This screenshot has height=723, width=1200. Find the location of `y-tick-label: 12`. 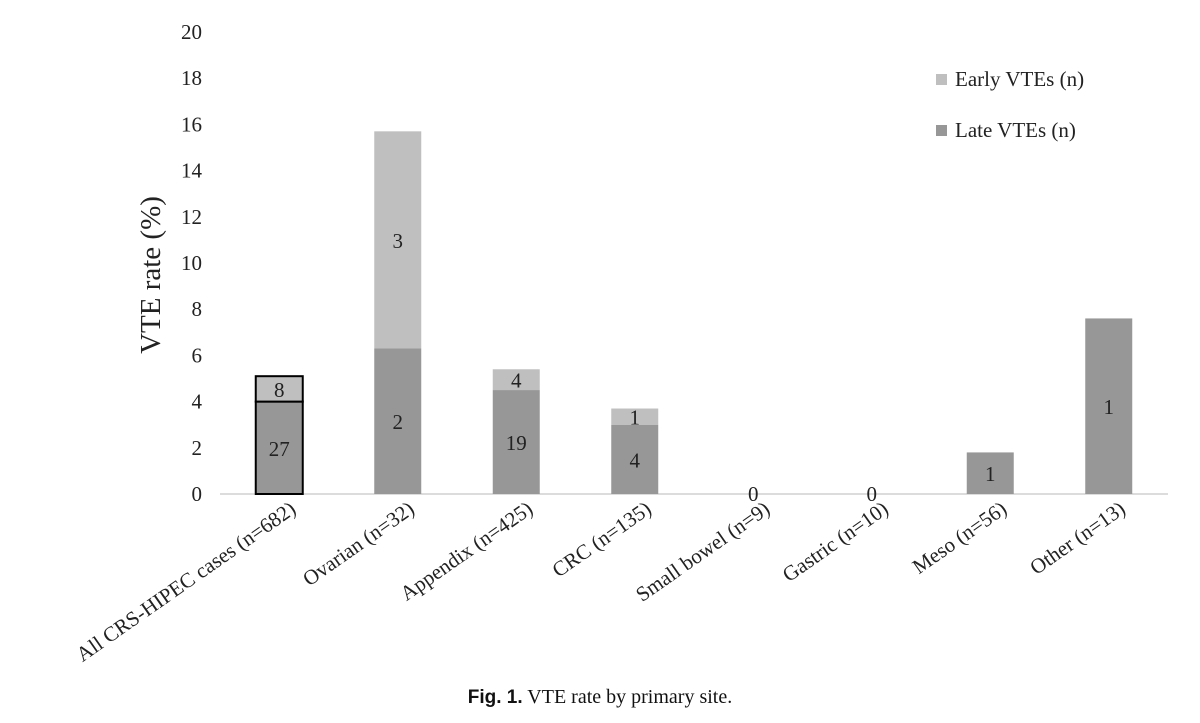

y-tick-label: 12 is located at coordinates (191, 217).